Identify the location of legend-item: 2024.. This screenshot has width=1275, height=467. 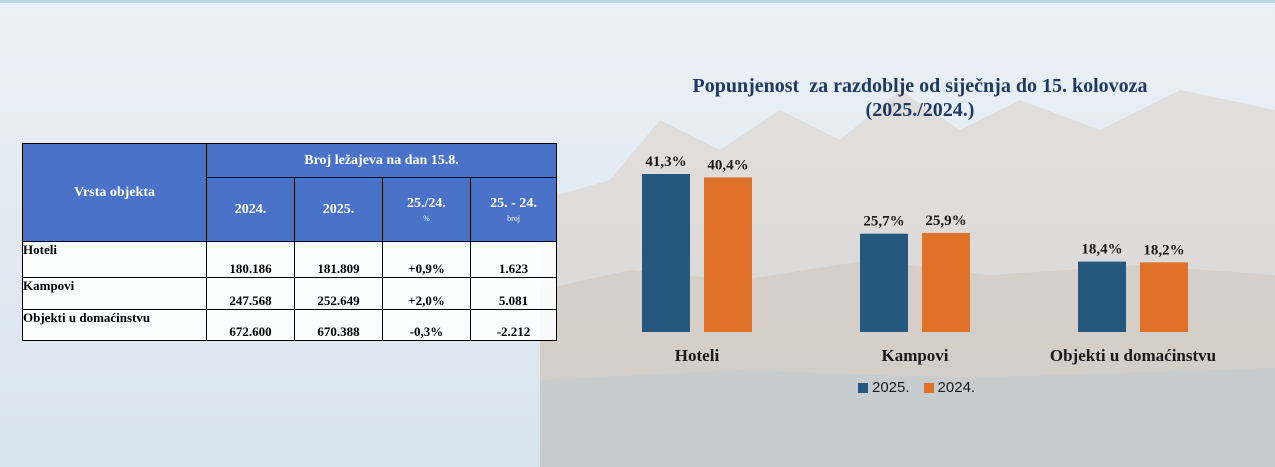
(949, 387).